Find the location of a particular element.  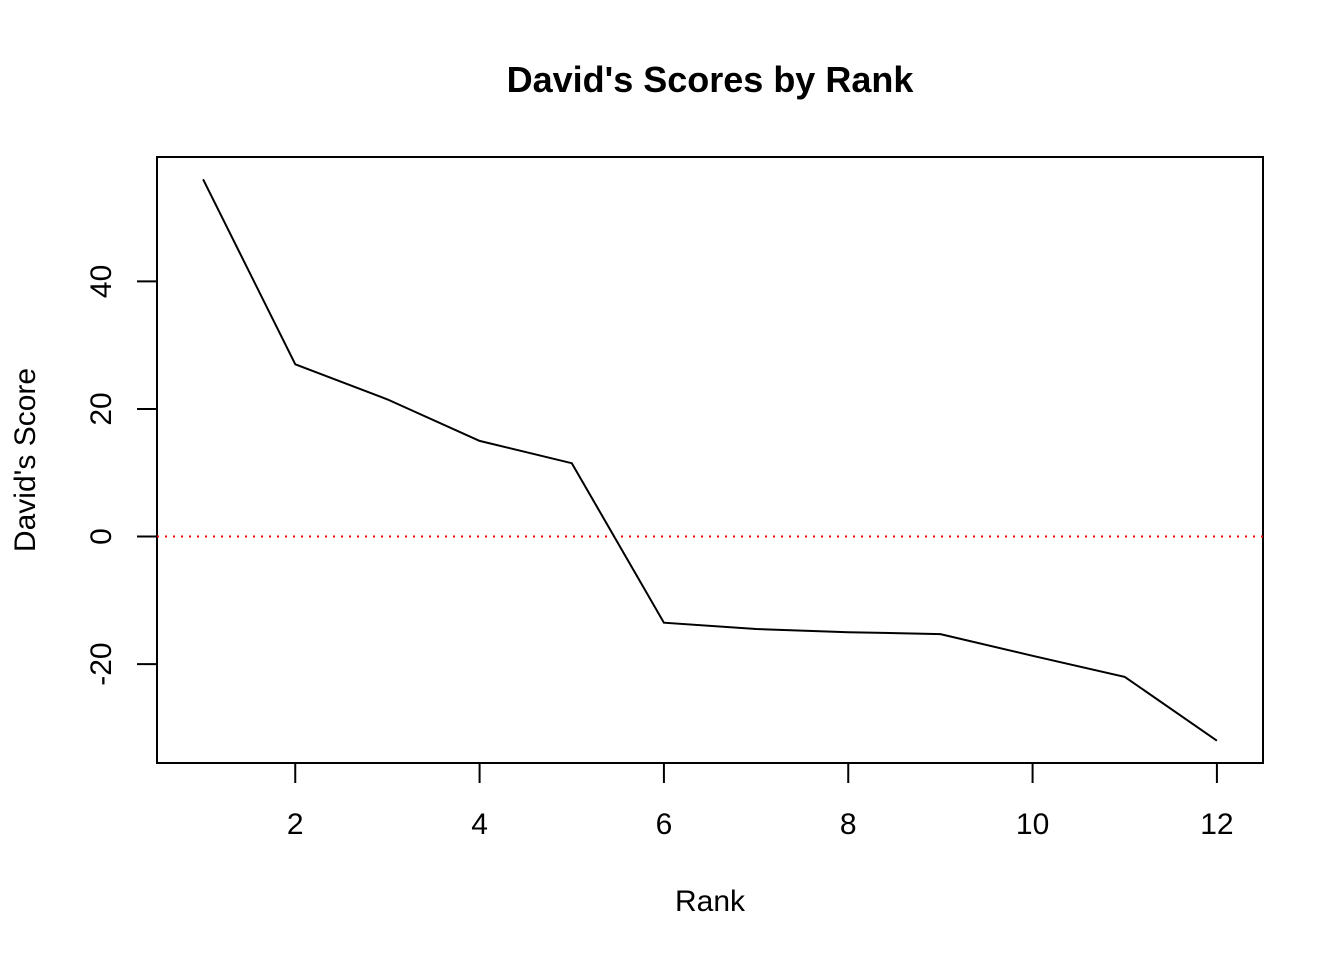

y-axis-label: David's Score is located at coordinates (25, 460).